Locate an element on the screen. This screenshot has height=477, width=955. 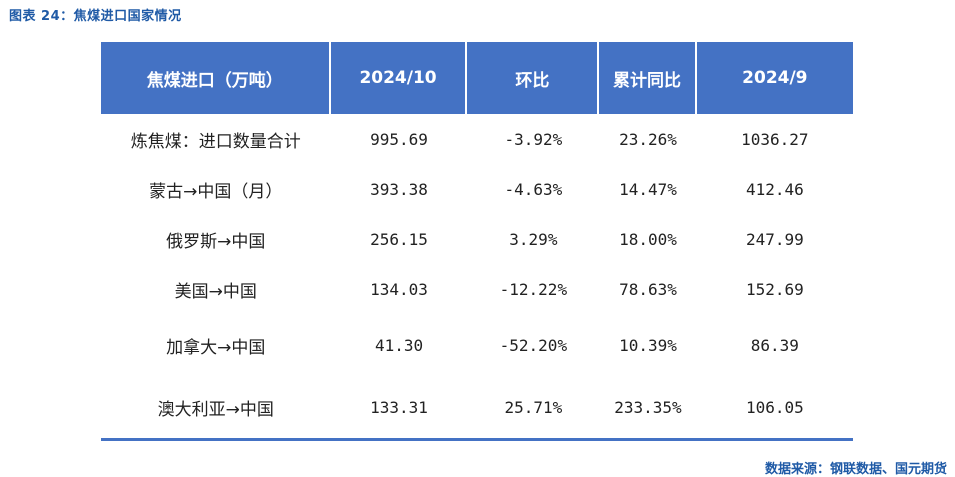
table-row: 蒙古→中国（月） 393.38 -4.63% 14.47% 412.46 is located at coordinates (477, 189).